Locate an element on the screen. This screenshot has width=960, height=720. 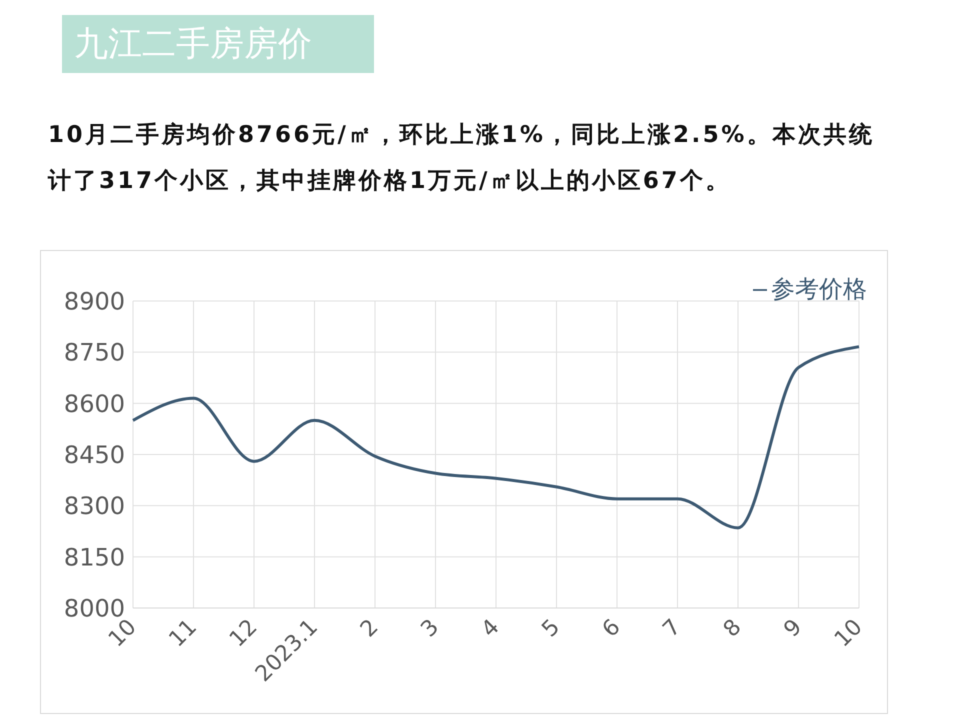
x-tick-label: 6 is located at coordinates (612, 628).